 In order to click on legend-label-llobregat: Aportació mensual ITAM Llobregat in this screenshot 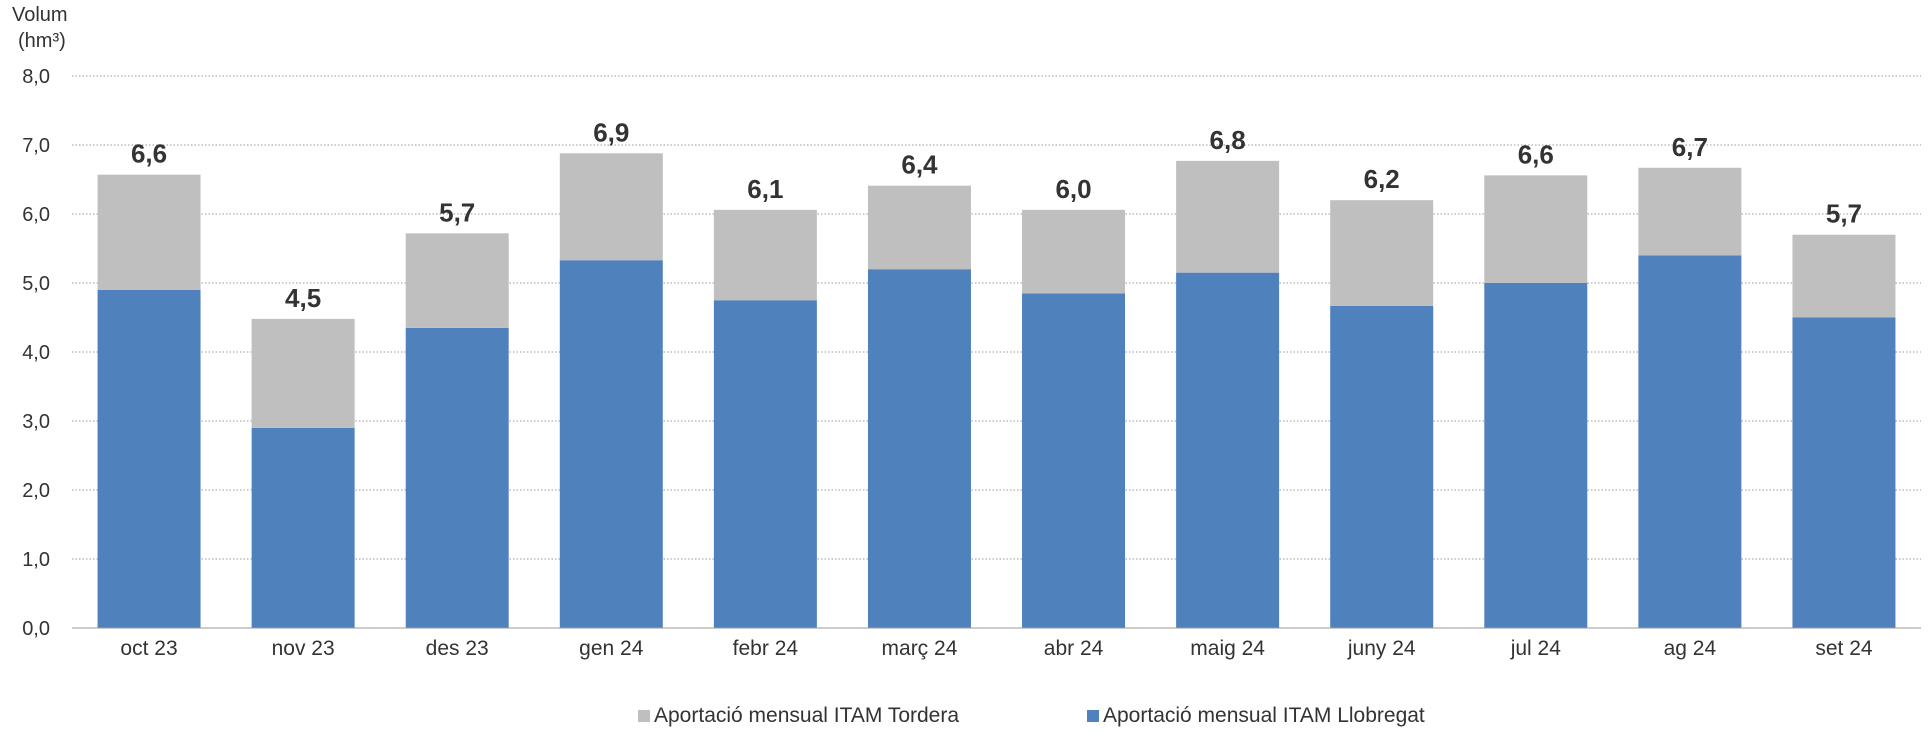, I will do `click(1264, 715)`.